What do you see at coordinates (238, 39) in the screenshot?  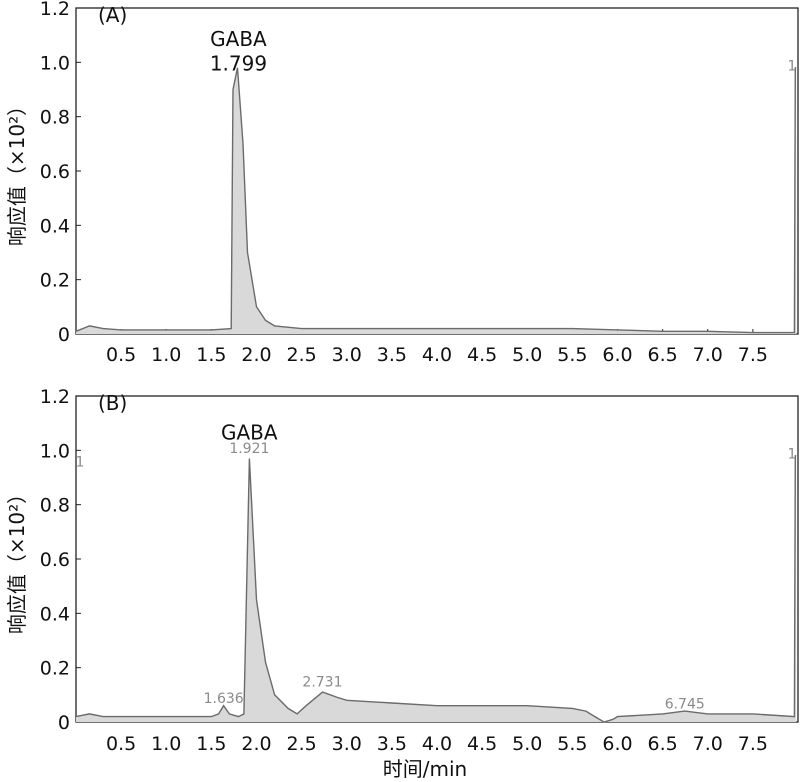 I see `panel-a-annotation: GABA` at bounding box center [238, 39].